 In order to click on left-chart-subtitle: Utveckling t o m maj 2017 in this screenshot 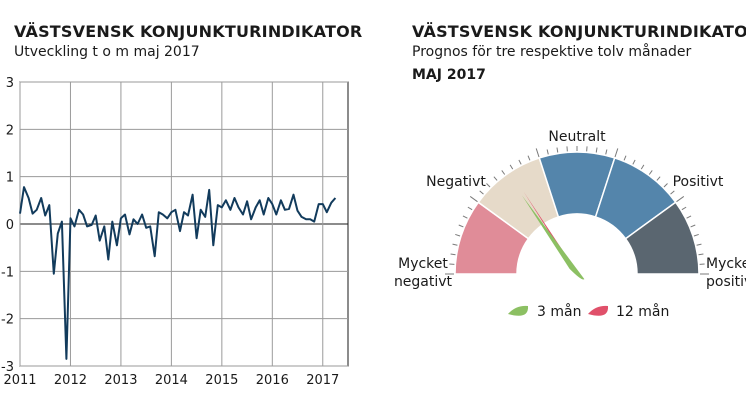, I will do `click(107, 52)`.